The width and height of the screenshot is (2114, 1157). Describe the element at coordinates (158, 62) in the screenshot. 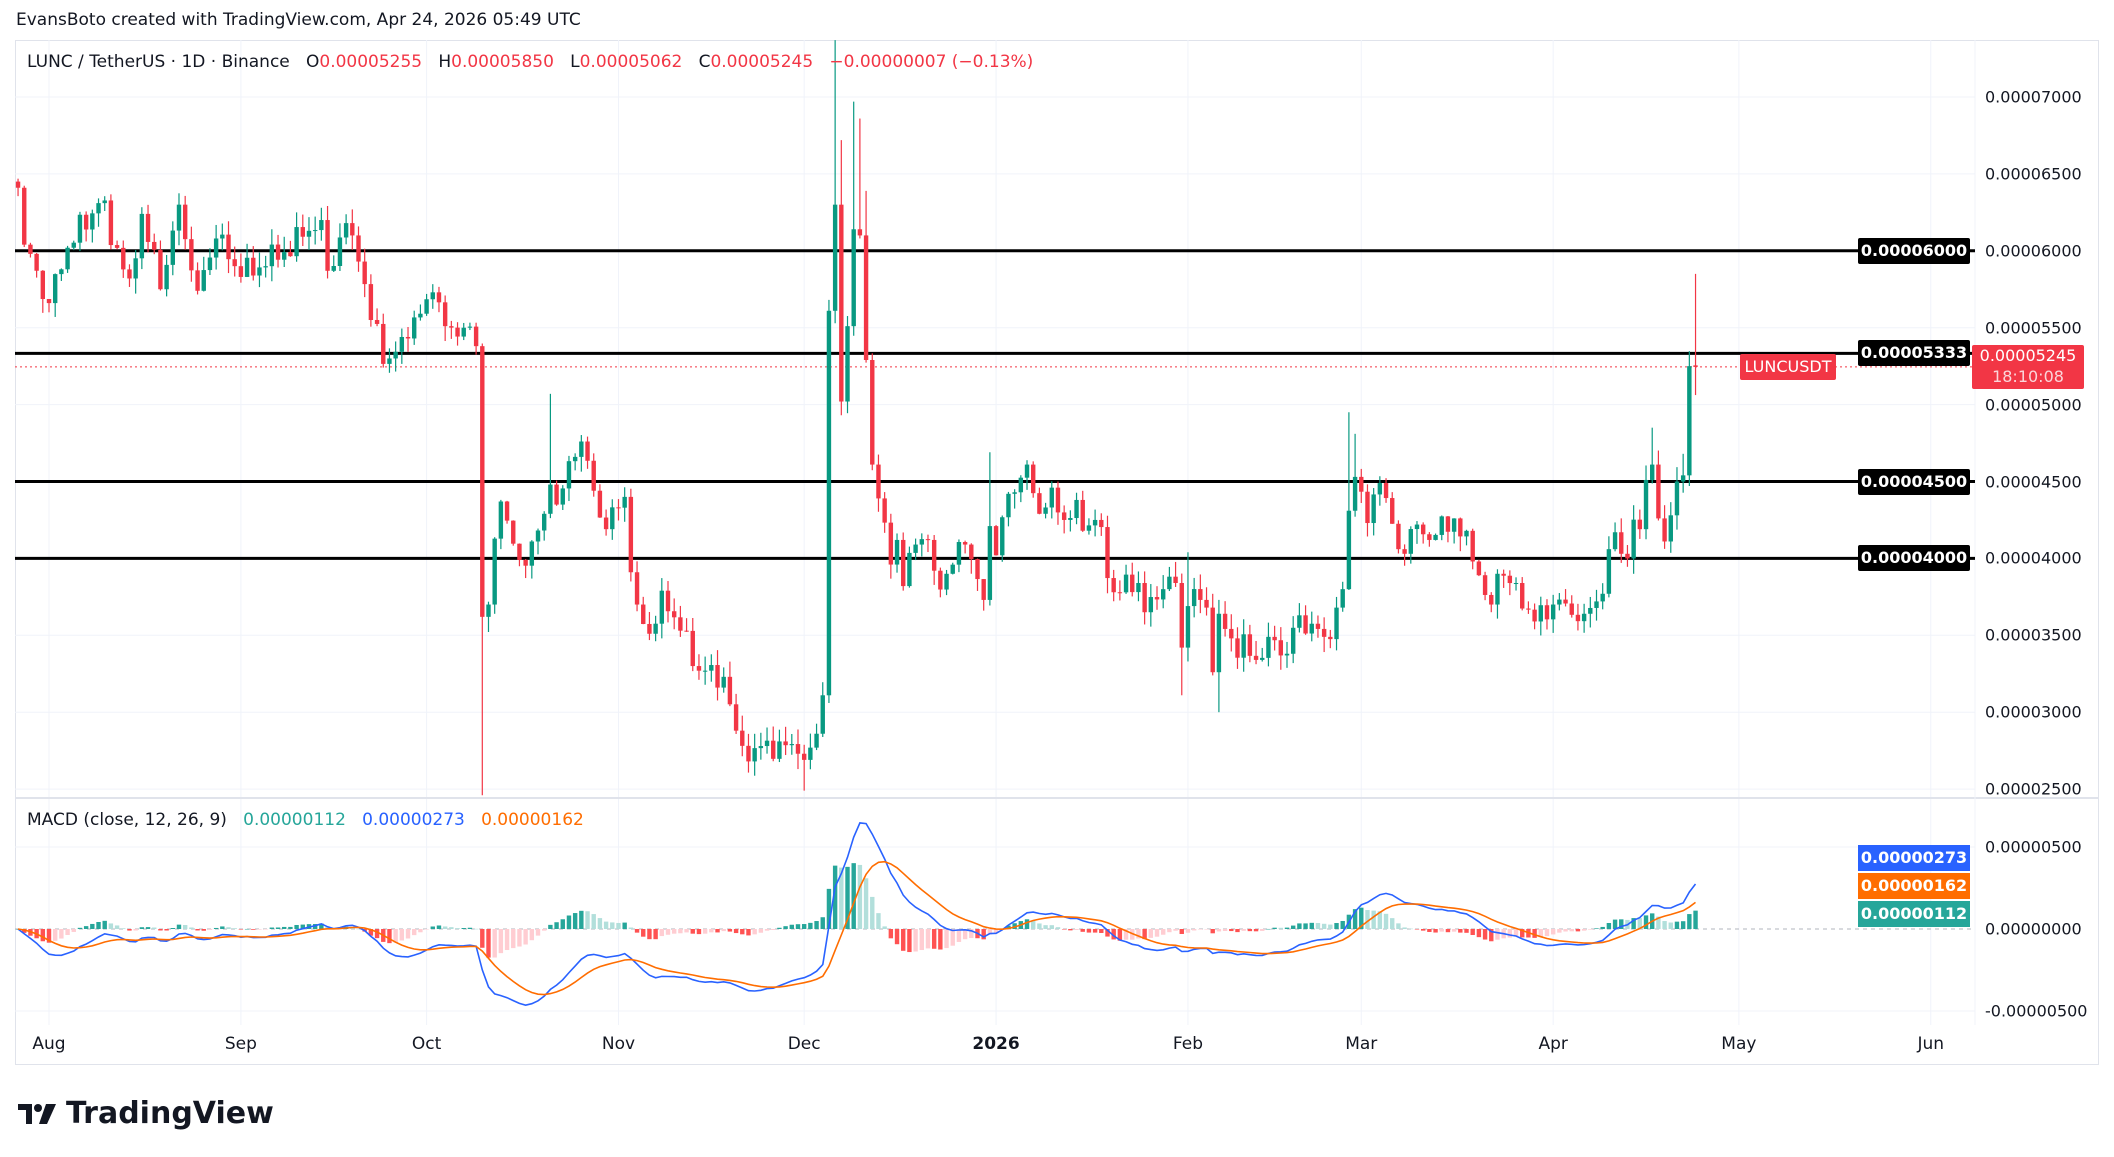

I see `symbol-info: LUNC / TetherUS · 1D · Binance` at that location.